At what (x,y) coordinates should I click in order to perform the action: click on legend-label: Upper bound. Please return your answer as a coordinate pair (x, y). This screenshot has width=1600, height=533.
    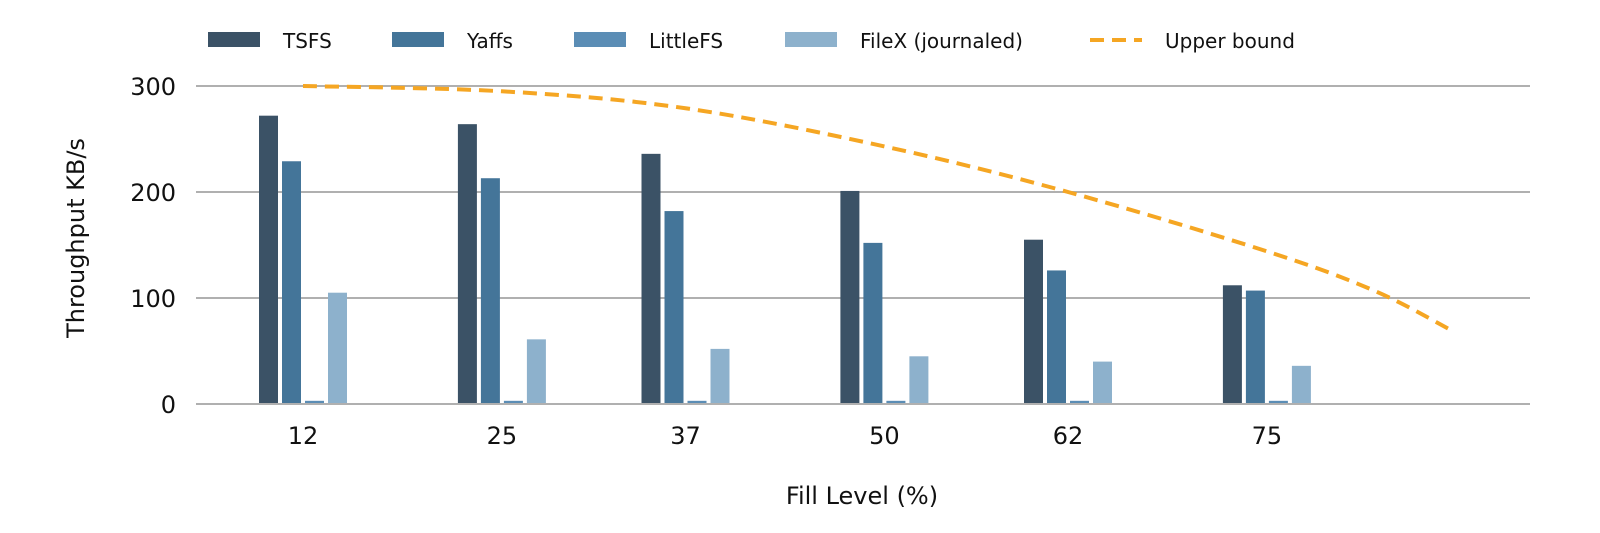
    Looking at the image, I should click on (1230, 41).